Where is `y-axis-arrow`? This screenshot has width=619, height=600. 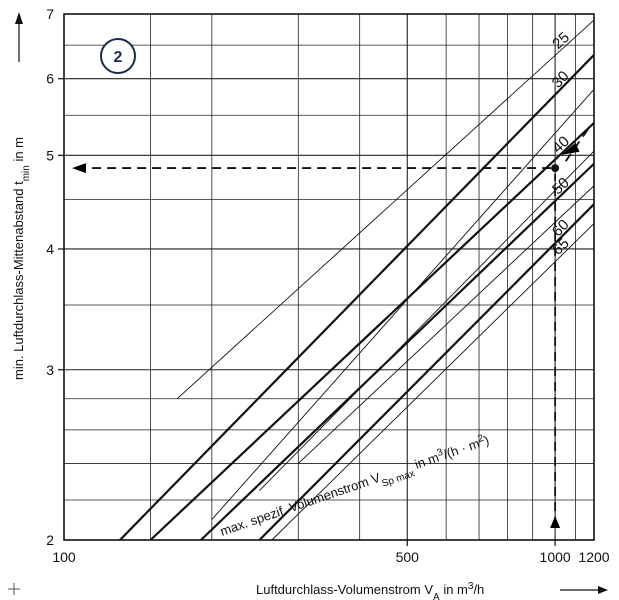
y-axis-arrow is located at coordinates (19, 37).